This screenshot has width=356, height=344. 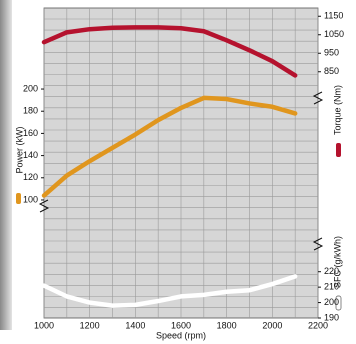 I want to click on y-tick-label: 190, so click(x=331, y=317).